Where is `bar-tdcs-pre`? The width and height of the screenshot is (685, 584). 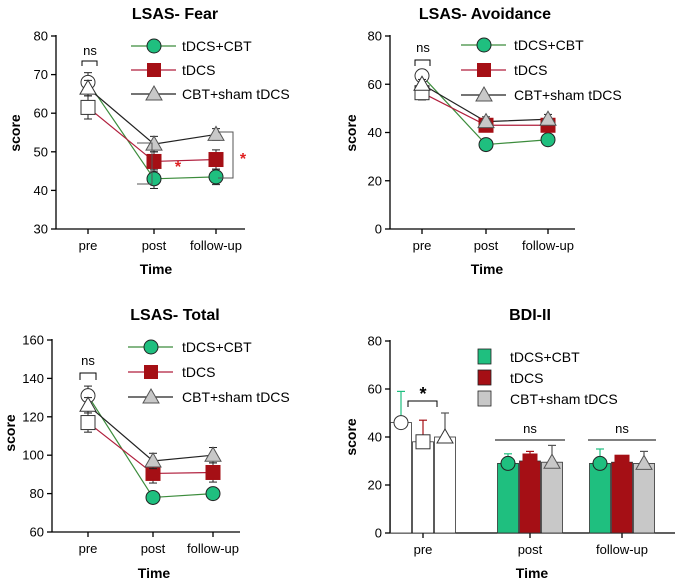
bar-tdcs-pre is located at coordinates (423, 487).